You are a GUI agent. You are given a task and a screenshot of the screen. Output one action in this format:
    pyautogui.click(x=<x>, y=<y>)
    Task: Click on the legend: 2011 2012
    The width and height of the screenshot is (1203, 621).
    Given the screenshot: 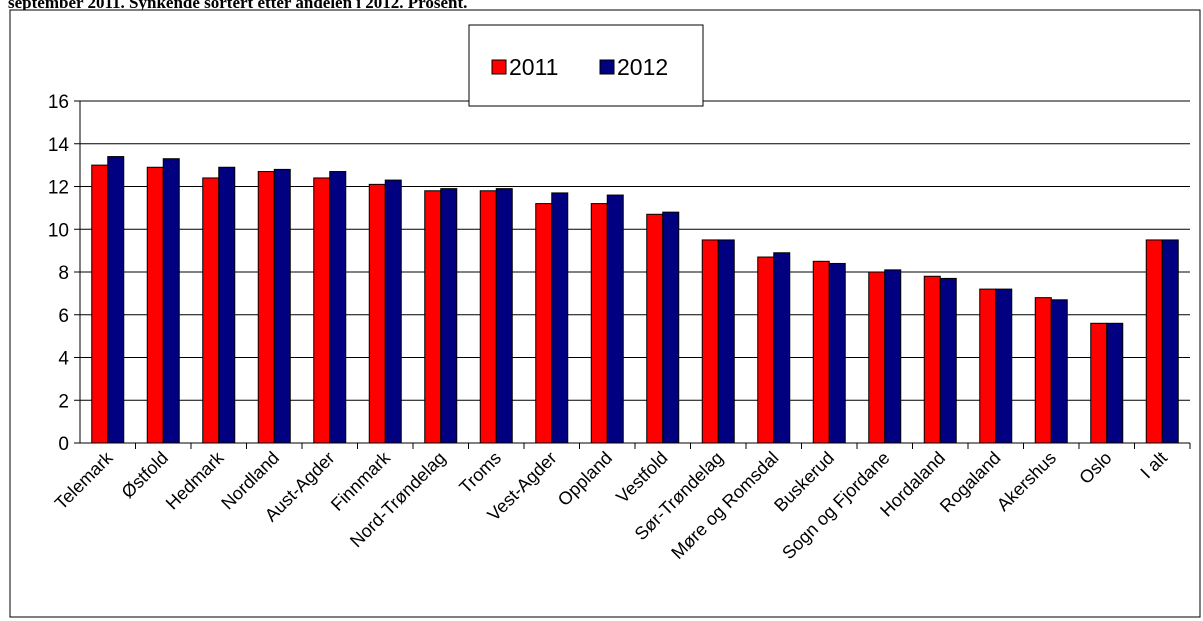 What is the action you would take?
    pyautogui.click(x=586, y=65)
    